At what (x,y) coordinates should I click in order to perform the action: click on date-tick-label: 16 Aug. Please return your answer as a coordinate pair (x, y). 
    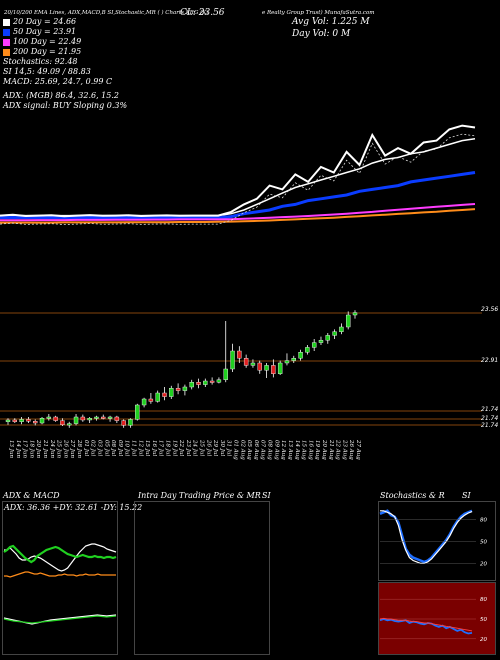
    Looking at the image, I should click on (310, 450).